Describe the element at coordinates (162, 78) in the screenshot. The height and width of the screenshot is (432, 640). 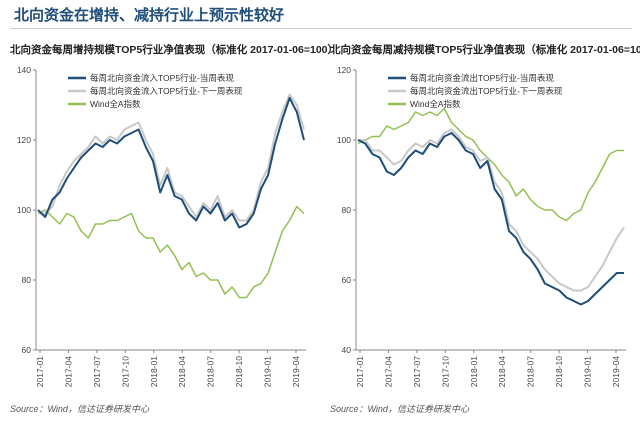
I see `legend-label: 每周北向资金流入TOP5行业-当周表现` at that location.